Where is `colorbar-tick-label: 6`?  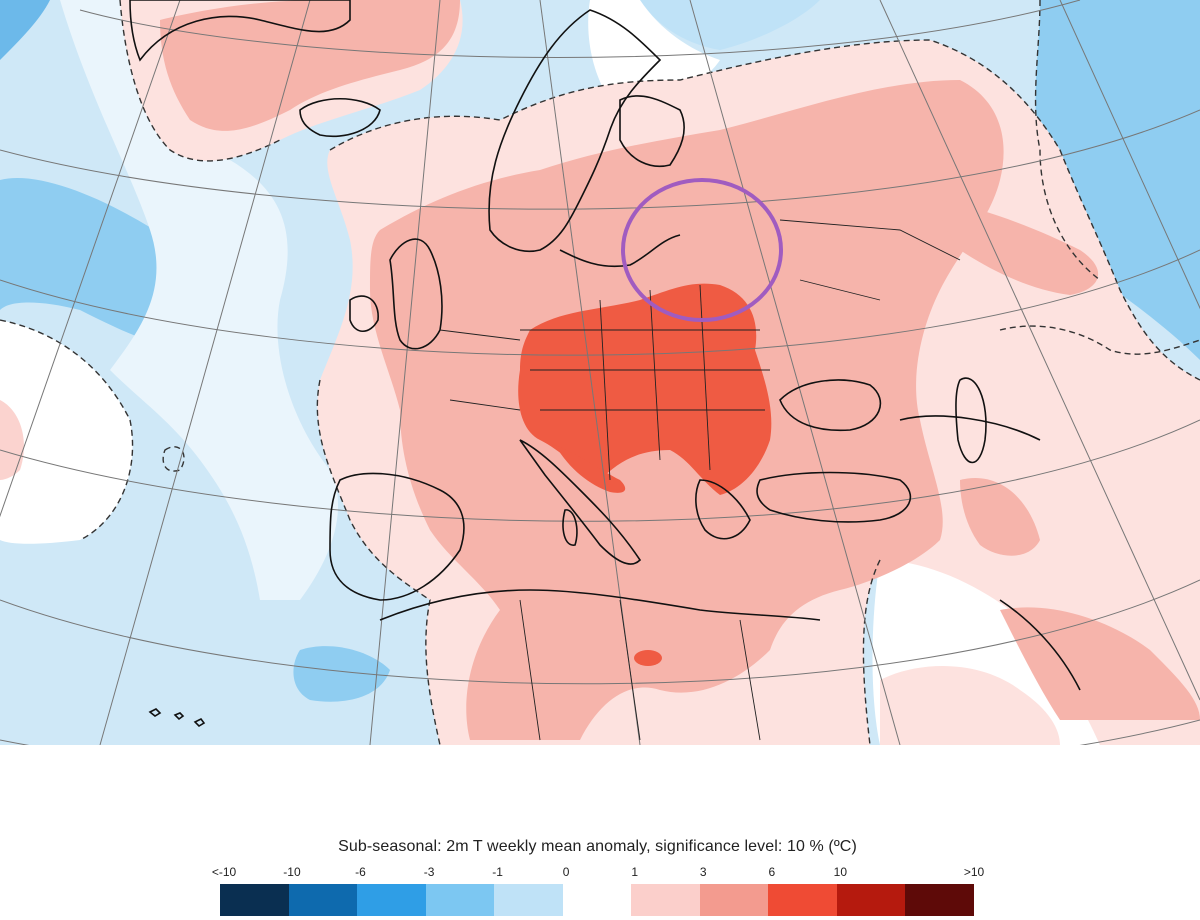 colorbar-tick-label: 6 is located at coordinates (772, 872).